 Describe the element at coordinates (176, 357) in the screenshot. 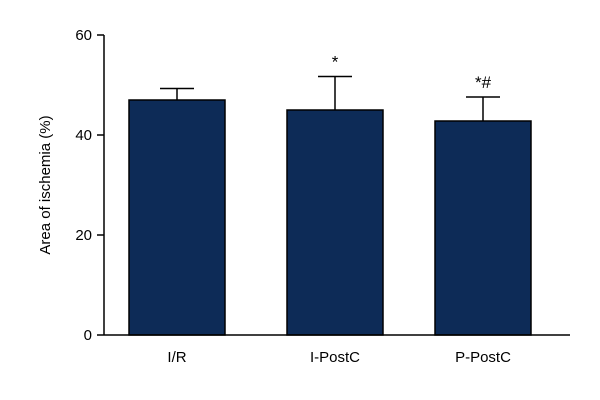

I see `x-tick-label: I/R` at that location.